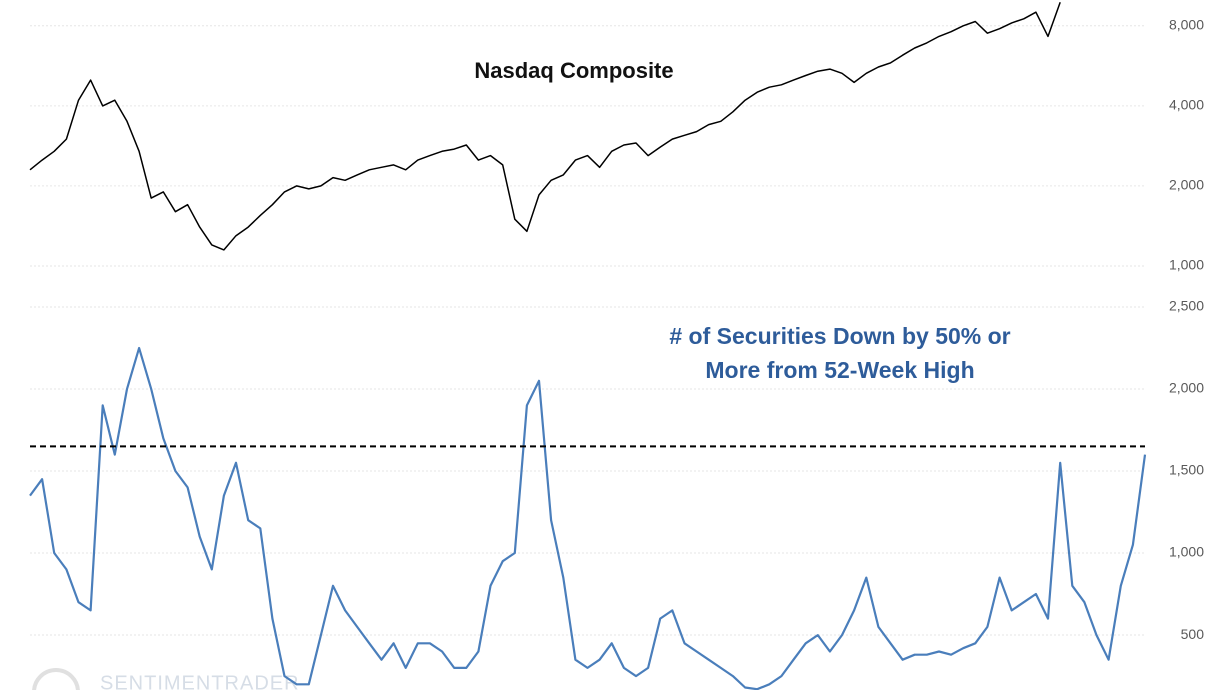  Describe the element at coordinates (56, 679) in the screenshot. I see `watermark-logo` at that location.